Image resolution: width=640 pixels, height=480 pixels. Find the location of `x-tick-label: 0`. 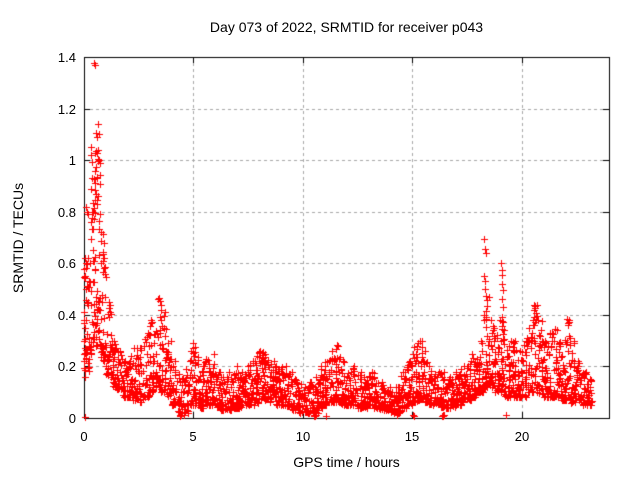

x-tick-label: 0 is located at coordinates (84, 436).